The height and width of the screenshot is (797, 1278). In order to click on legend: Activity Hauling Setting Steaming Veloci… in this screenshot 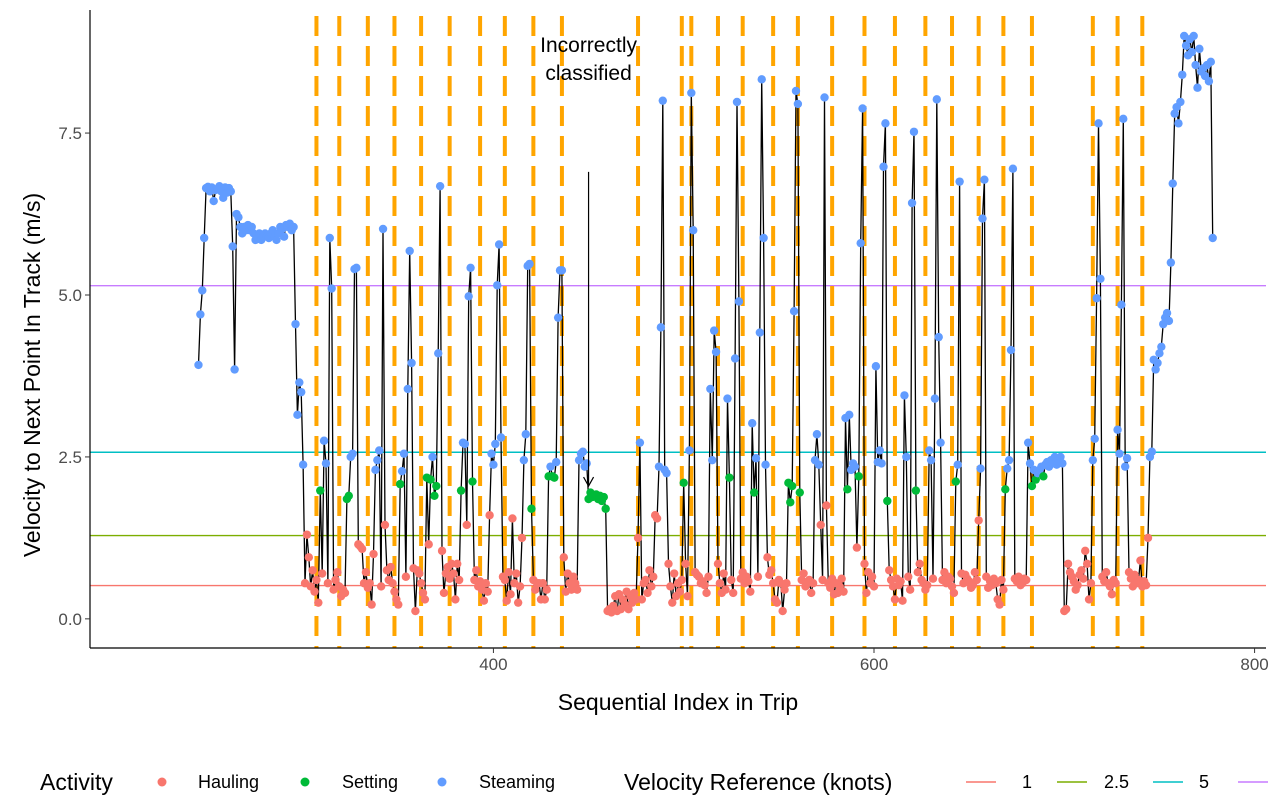, I will do `click(654, 782)`.